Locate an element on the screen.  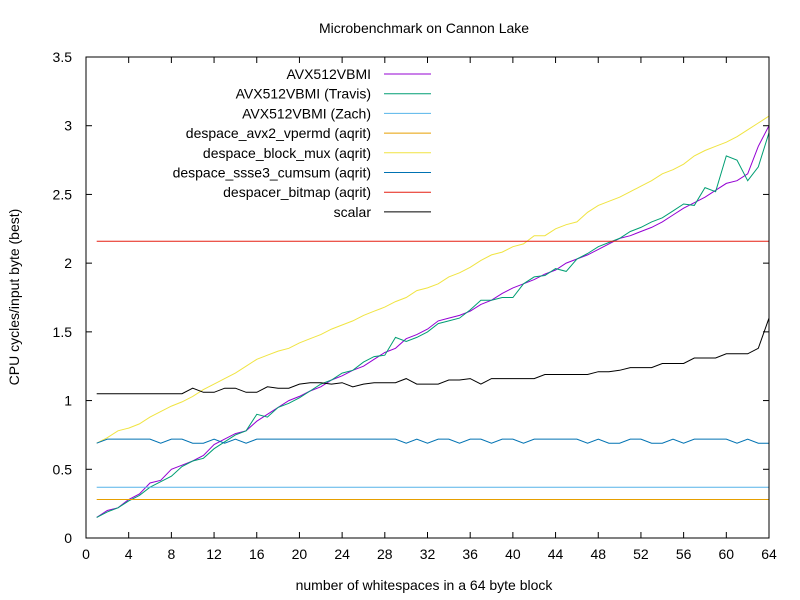
y-tick-label: 0 is located at coordinates (68, 538).